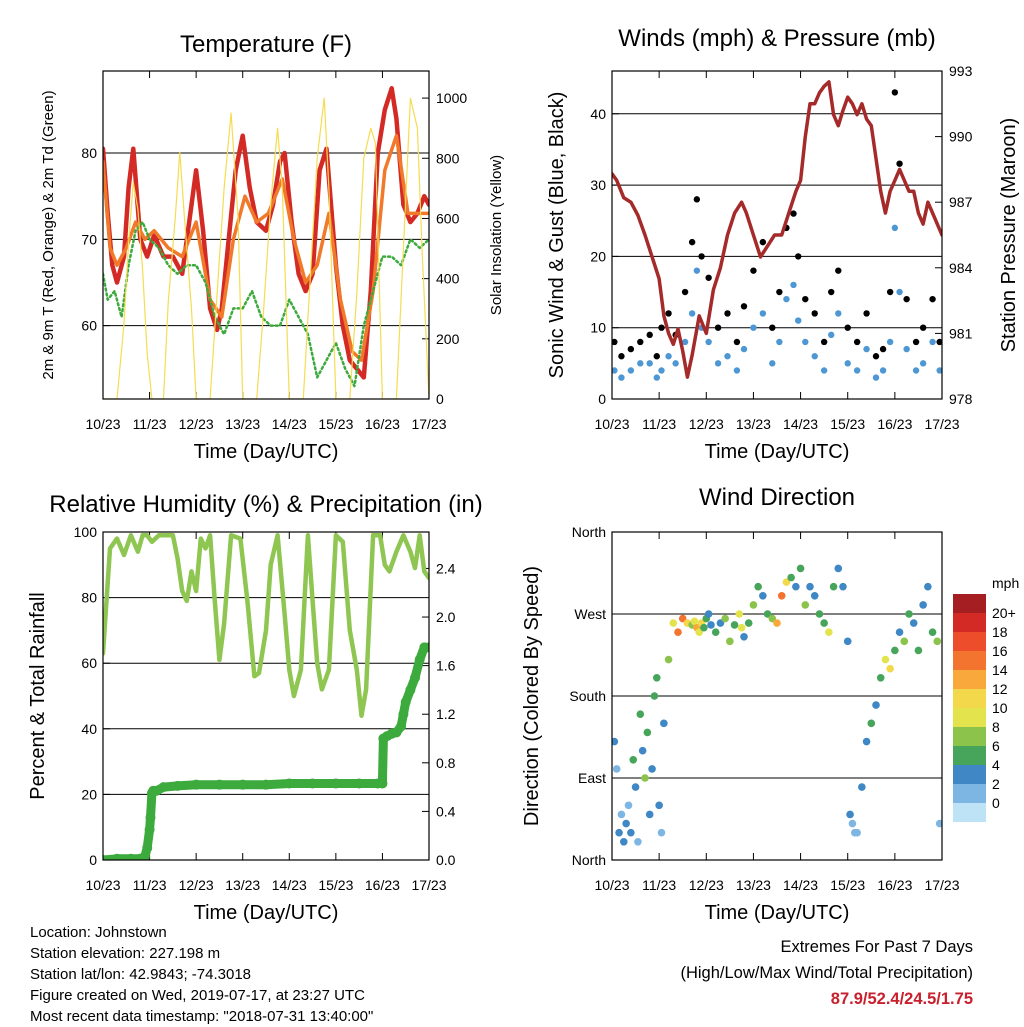  What do you see at coordinates (961, 71) in the screenshot?
I see `y-right-tick-label: 993` at bounding box center [961, 71].